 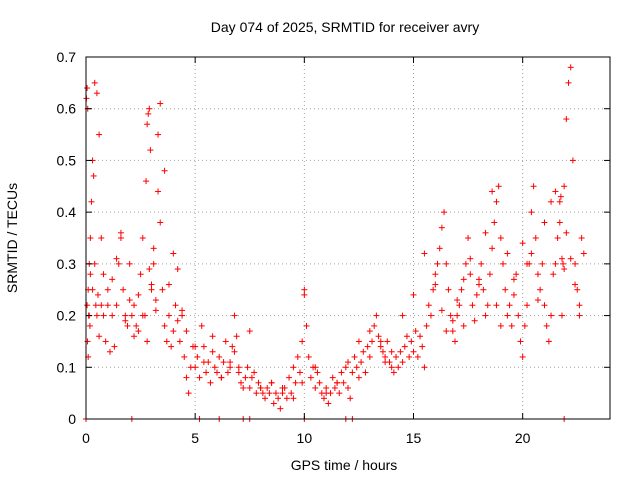 What do you see at coordinates (67, 57) in the screenshot?
I see `y-tick-label: 0.7` at bounding box center [67, 57].